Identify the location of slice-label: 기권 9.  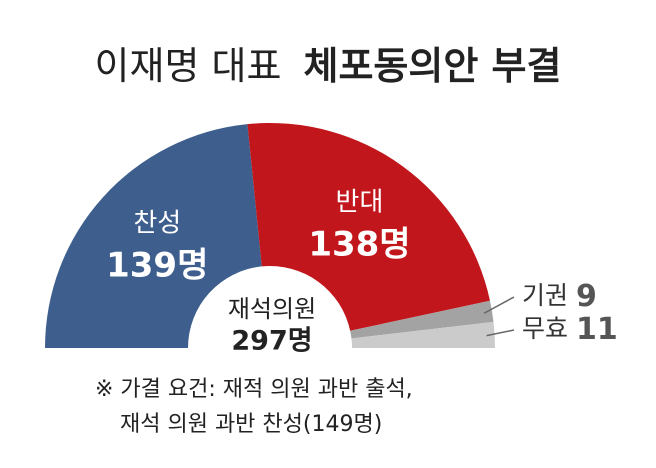
(559, 296).